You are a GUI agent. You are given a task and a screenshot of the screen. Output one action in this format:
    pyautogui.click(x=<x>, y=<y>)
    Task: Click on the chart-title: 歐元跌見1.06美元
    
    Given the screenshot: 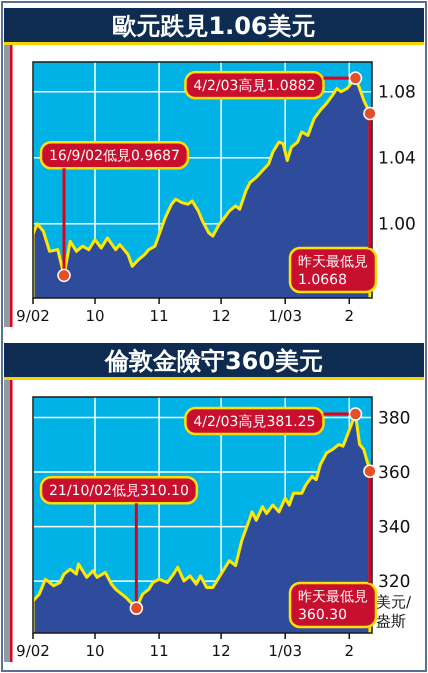 What is the action you would take?
    pyautogui.click(x=214, y=26)
    